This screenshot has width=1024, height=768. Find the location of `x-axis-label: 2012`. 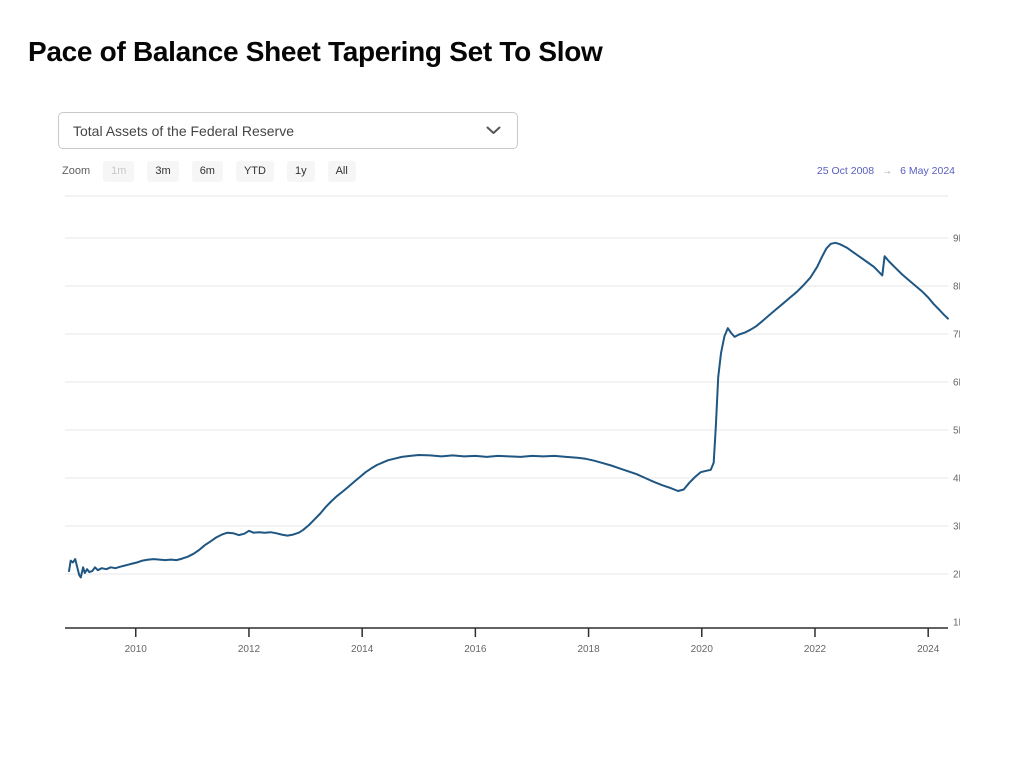

x-axis-label: 2012 is located at coordinates (249, 649).